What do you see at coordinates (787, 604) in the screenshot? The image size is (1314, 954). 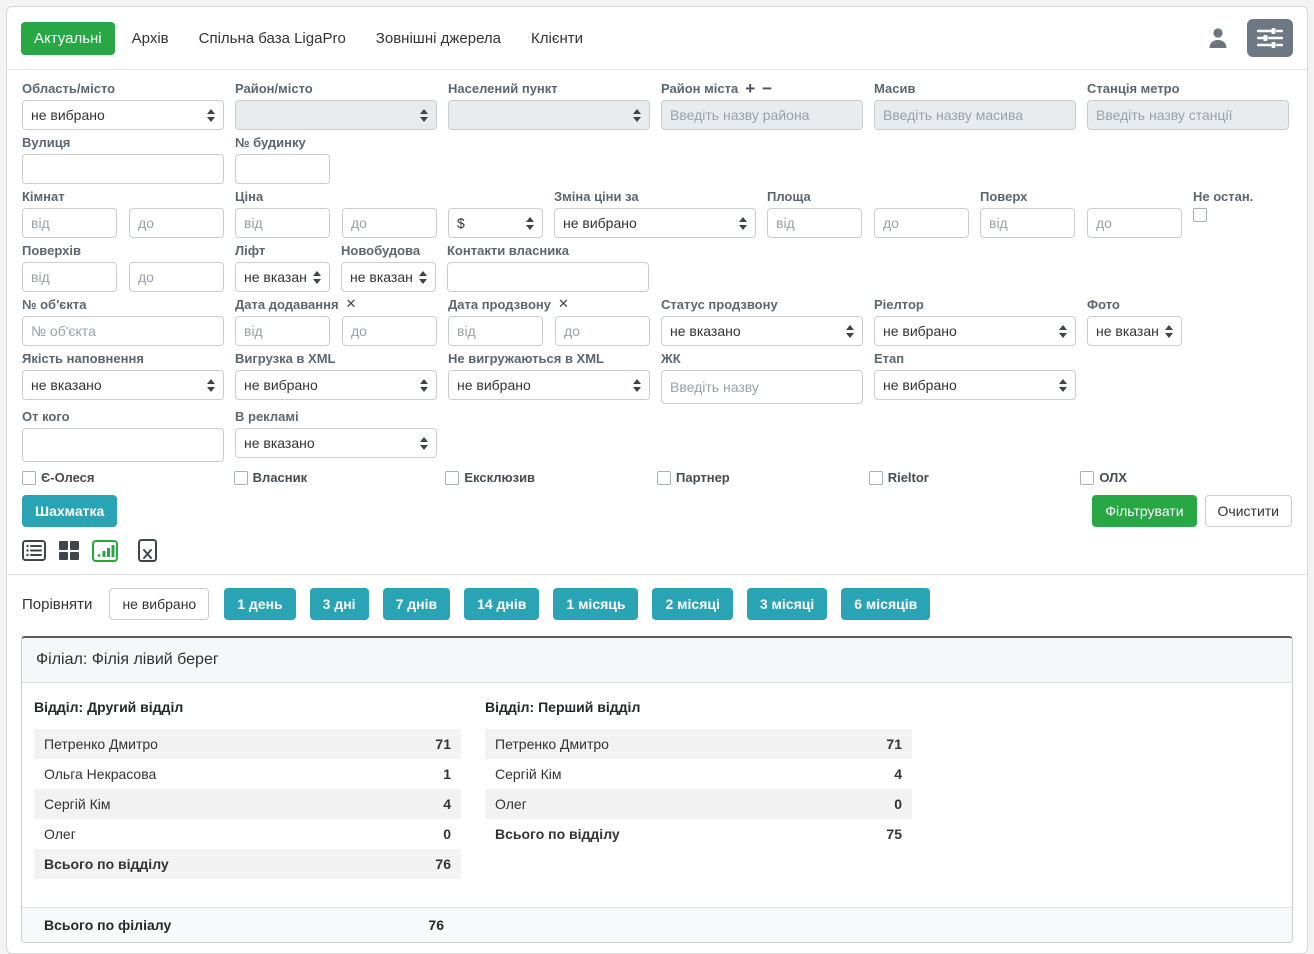 I see `period-3-months-button: 3 місяці` at bounding box center [787, 604].